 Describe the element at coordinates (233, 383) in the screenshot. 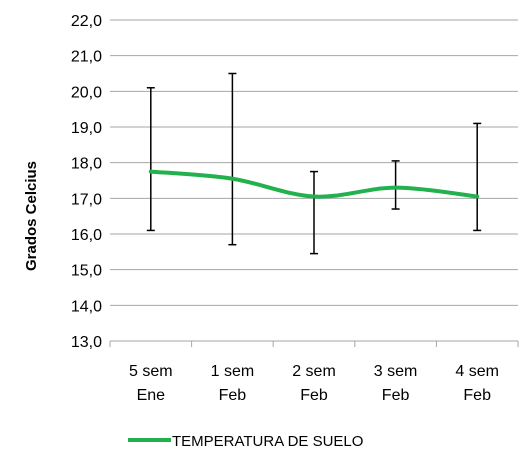

I see `x-tick-label: 1 sem Feb` at that location.